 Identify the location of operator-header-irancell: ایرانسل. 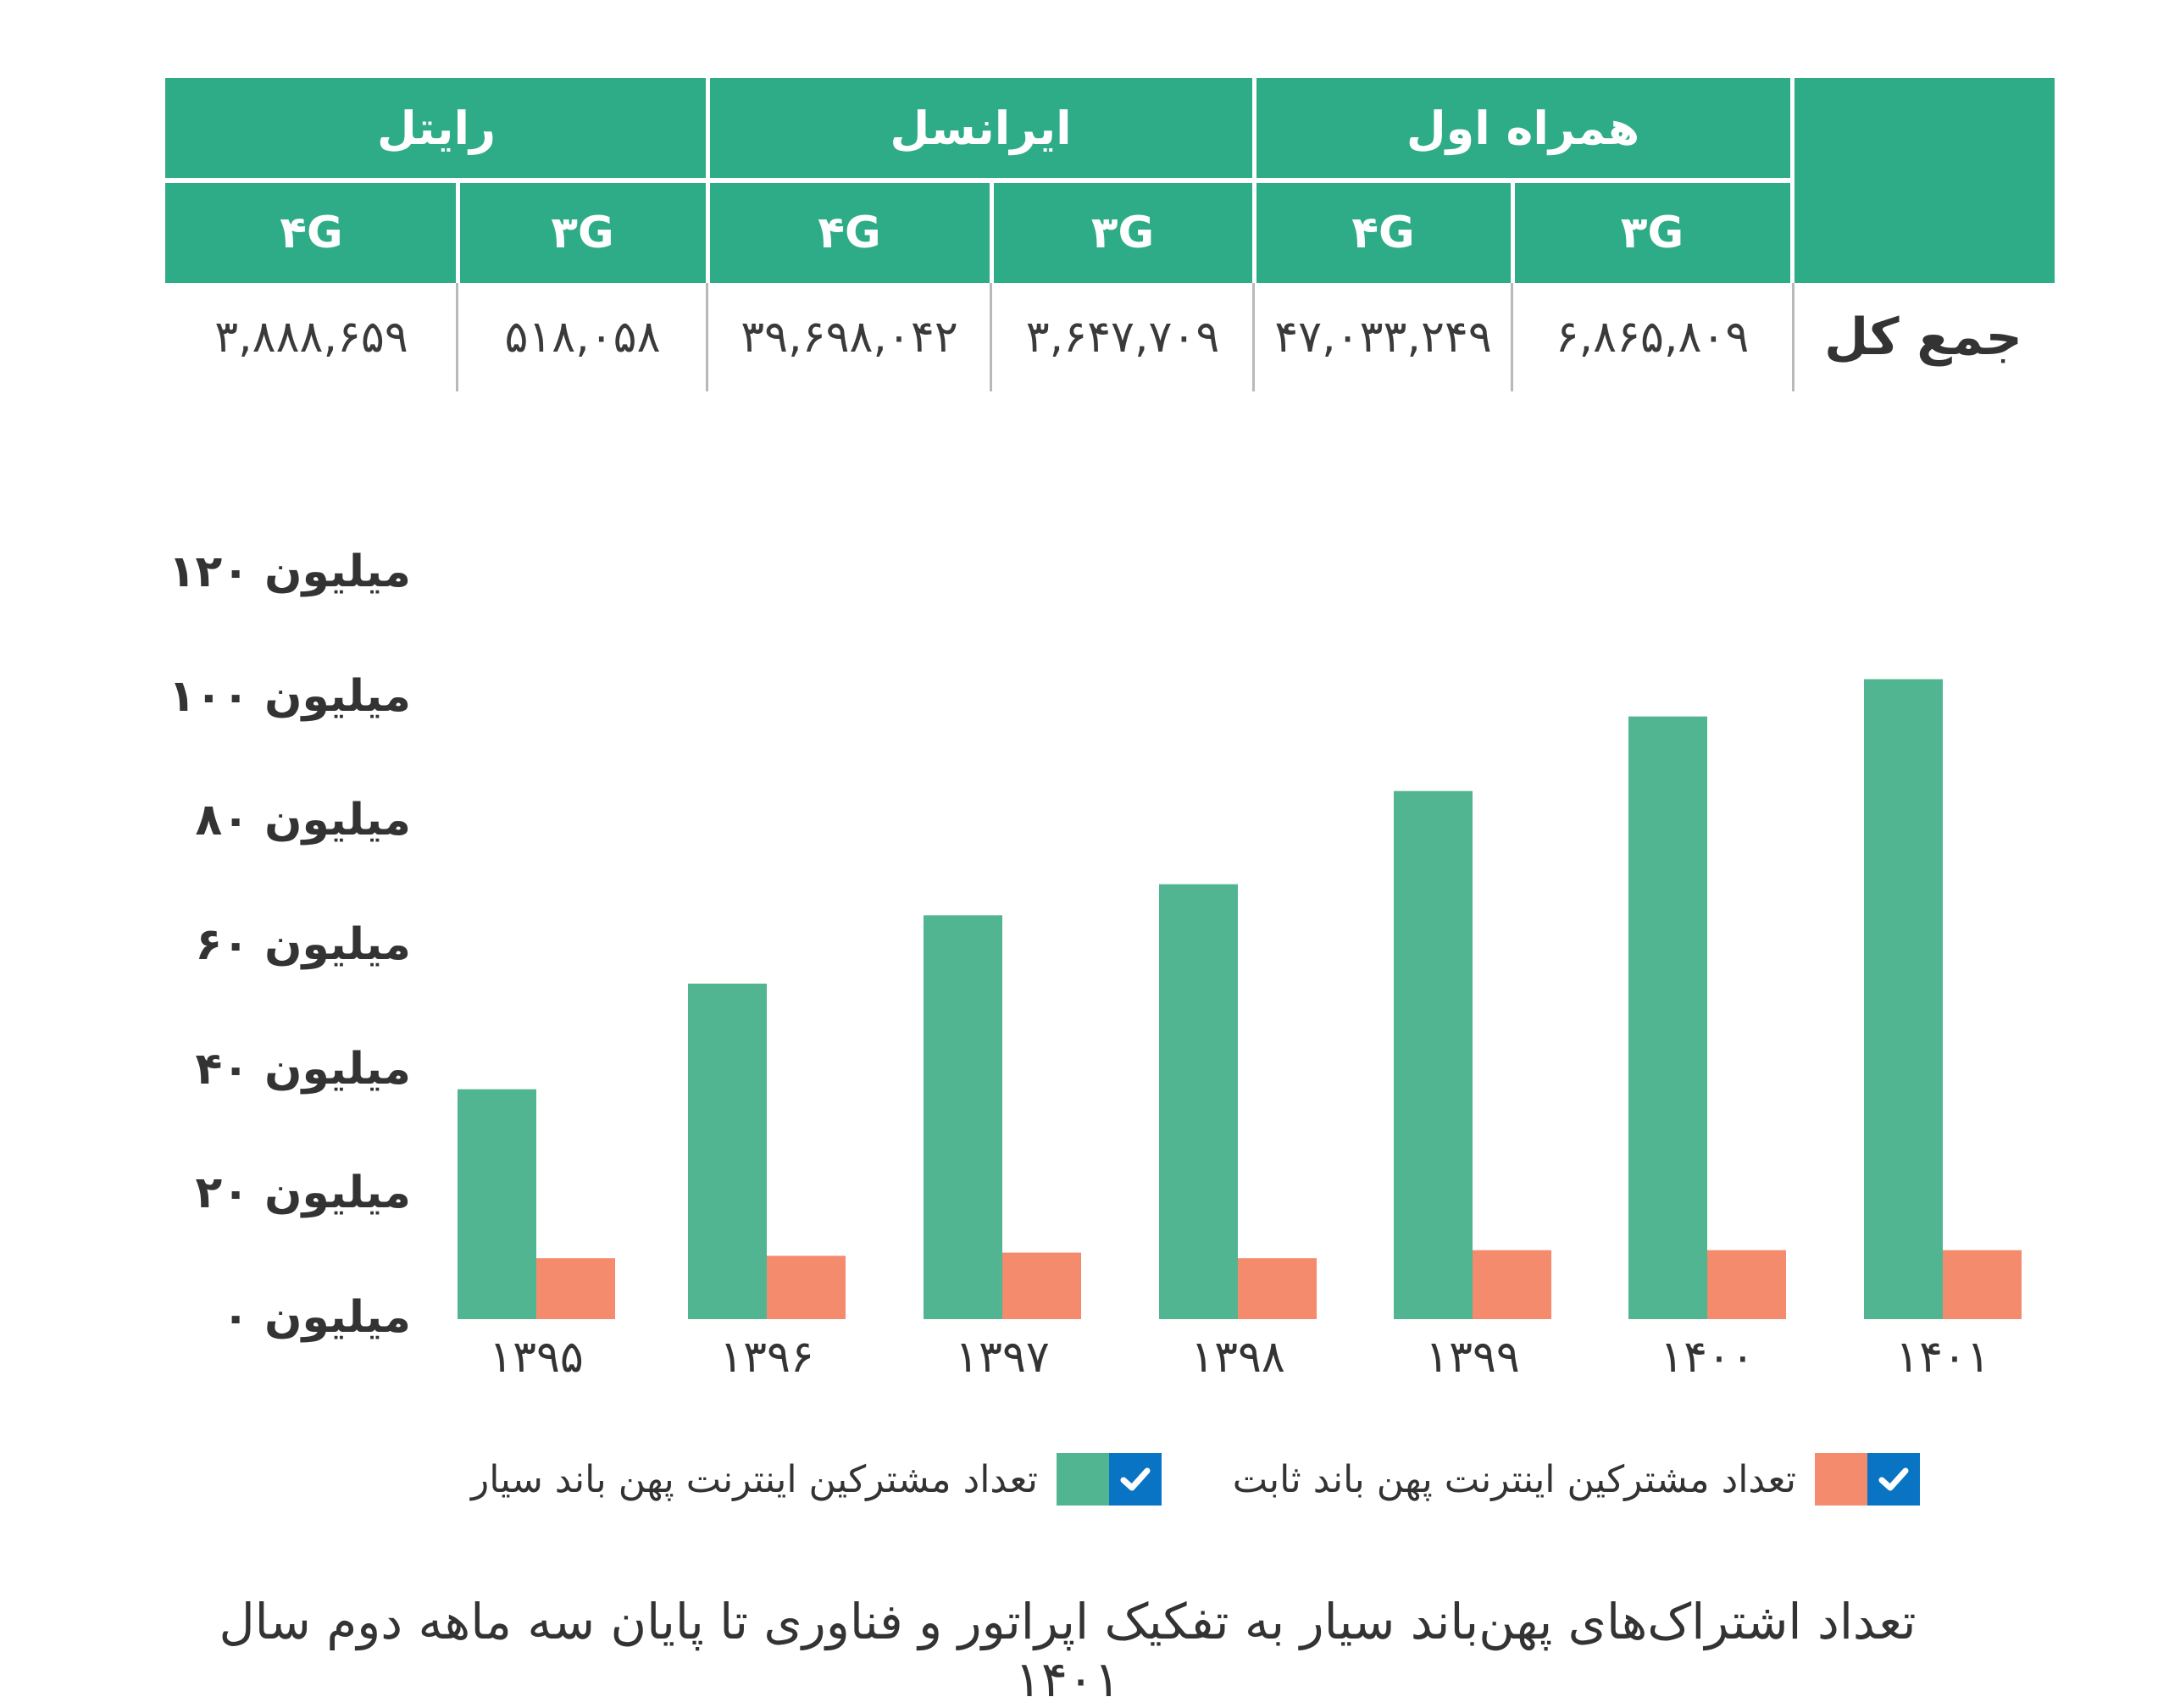
(980, 128).